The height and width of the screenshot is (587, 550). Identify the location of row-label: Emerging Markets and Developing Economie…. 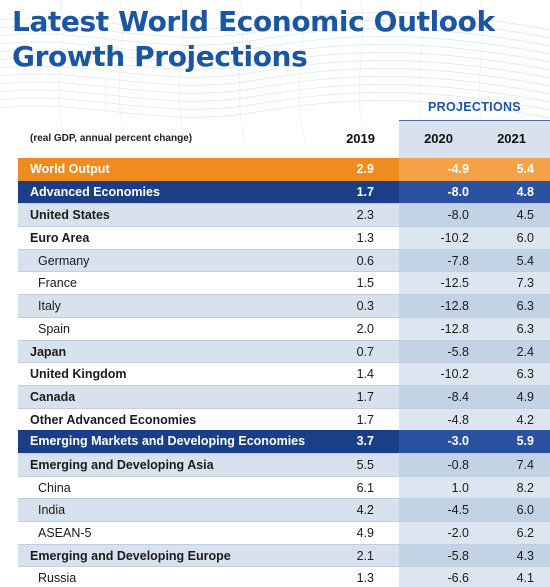
(168, 441).